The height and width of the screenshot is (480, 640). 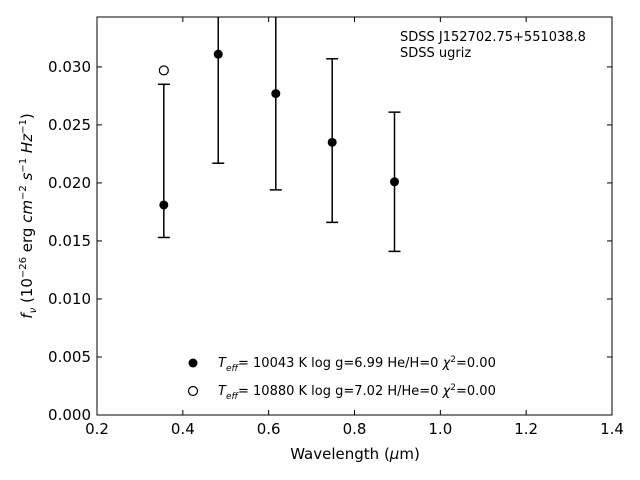 I want to click on legend-marker-filled, so click(x=193, y=363).